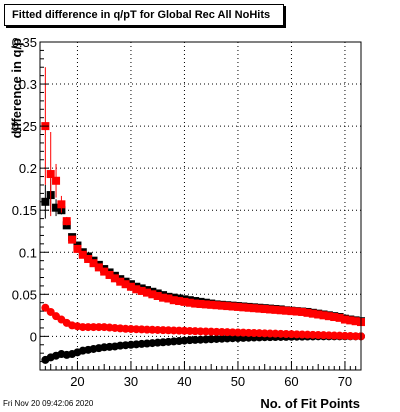 This screenshot has width=400, height=412. Describe the element at coordinates (310, 403) in the screenshot. I see `x-axis-label: No. of Fit Points` at that location.